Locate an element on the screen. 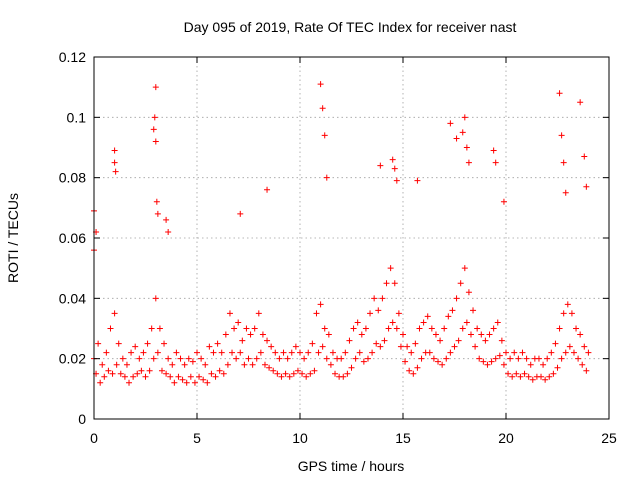  x-tick-label: 10 is located at coordinates (300, 438).